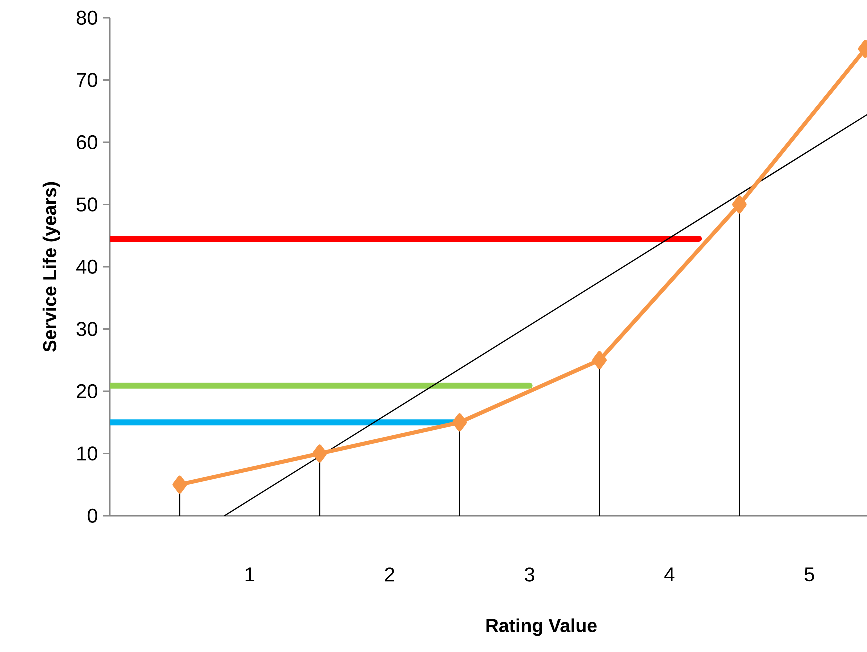  I want to click on y-tick-label: 80, so click(87, 18).